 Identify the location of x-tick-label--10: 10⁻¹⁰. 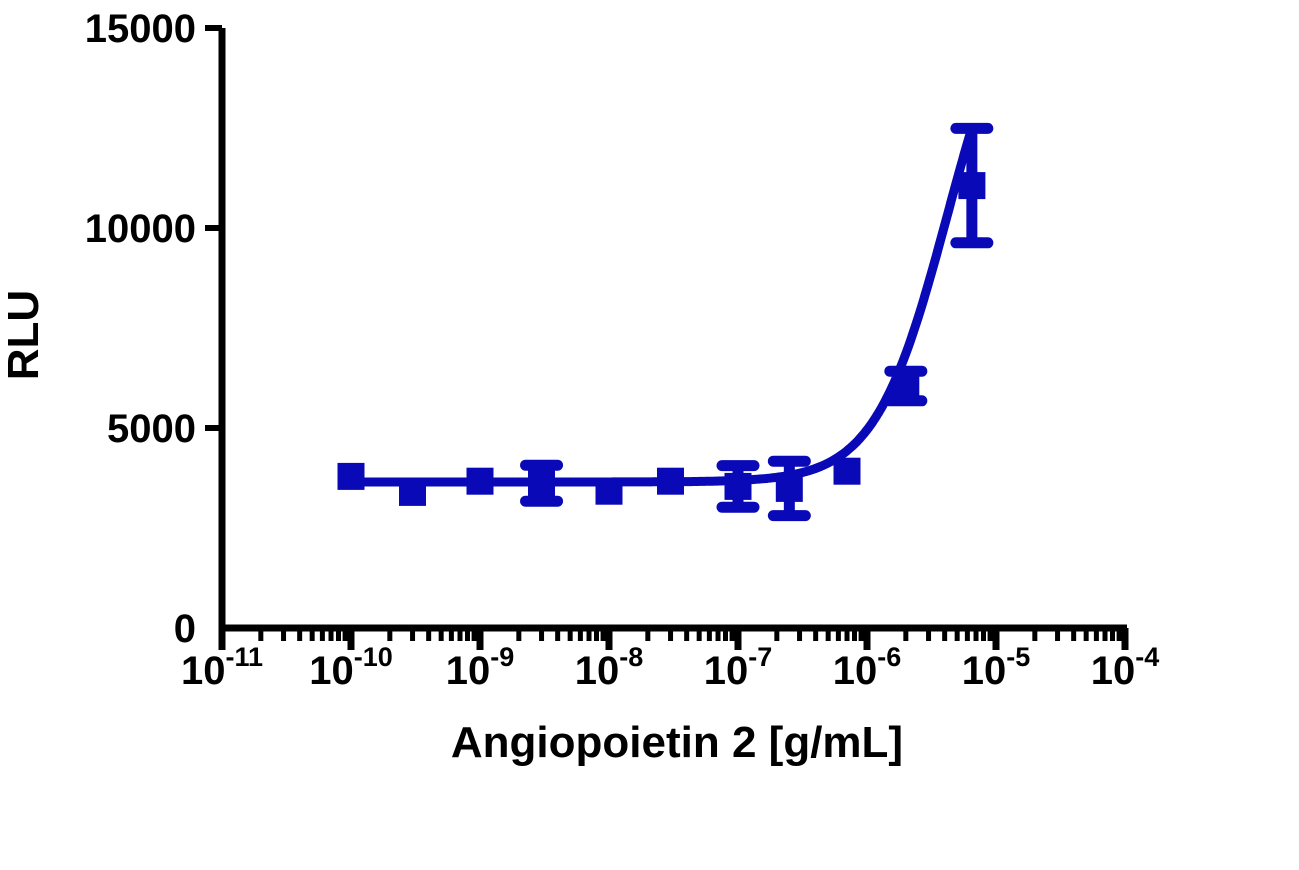
(351, 667).